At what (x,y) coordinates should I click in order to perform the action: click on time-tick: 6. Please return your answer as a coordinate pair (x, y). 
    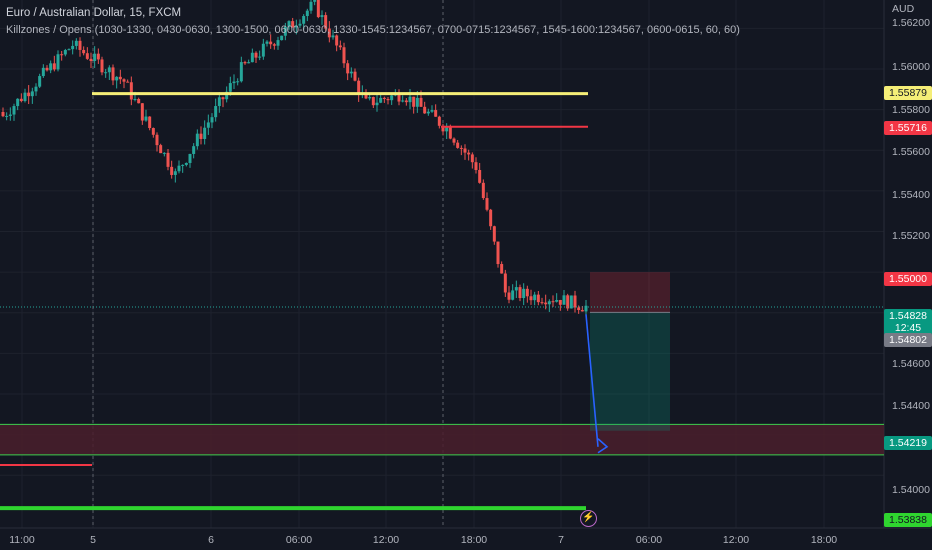
    Looking at the image, I should click on (211, 540).